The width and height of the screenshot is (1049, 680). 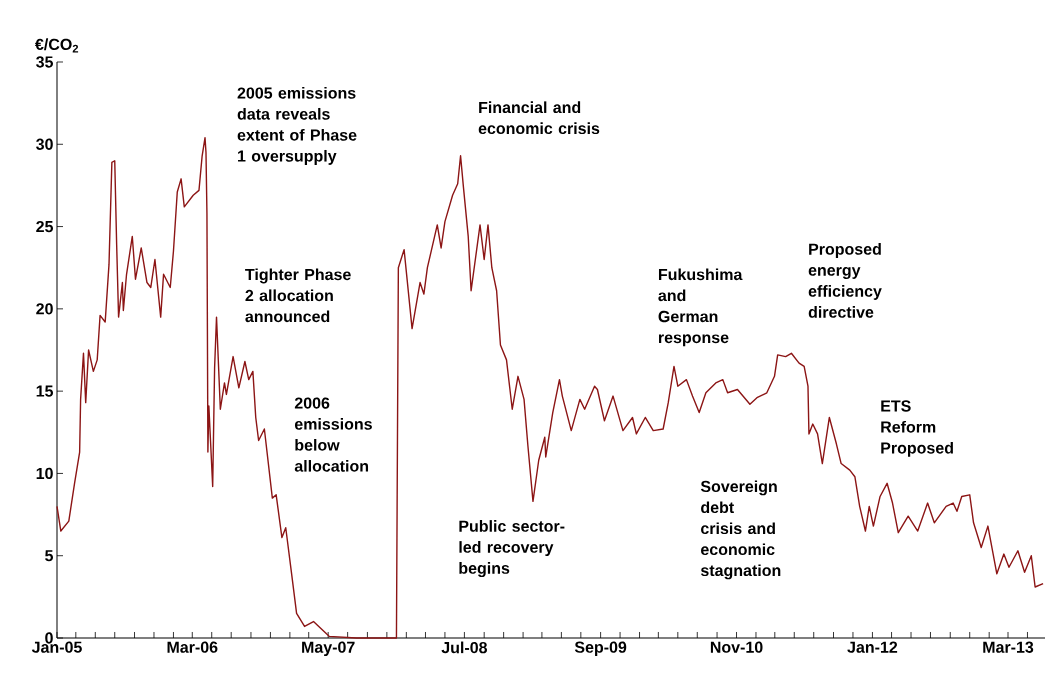 I want to click on annotation: Sovereign debt crisis and economic stagnation, so click(x=740, y=530).